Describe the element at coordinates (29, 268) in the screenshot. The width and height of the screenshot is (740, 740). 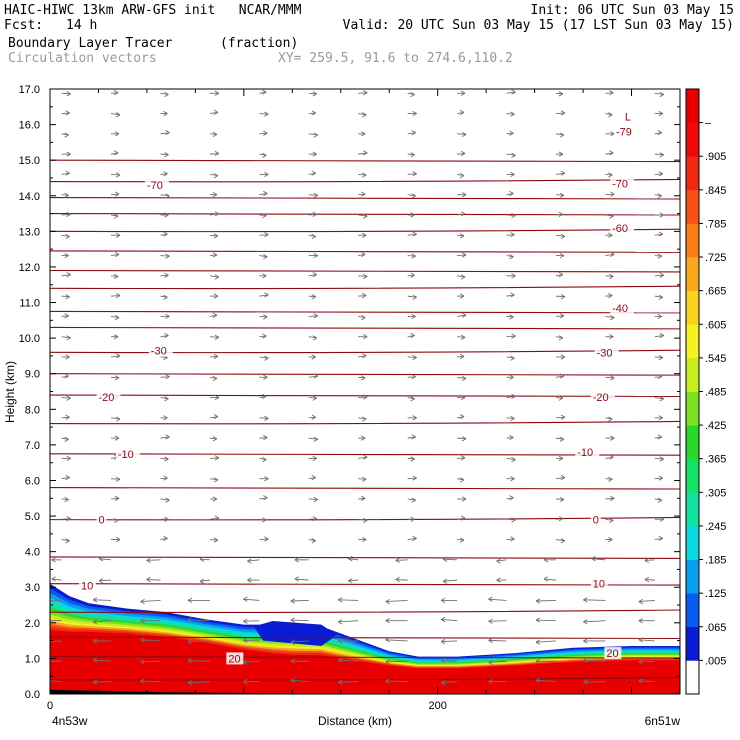
I see `y-tick-label: 12.0` at that location.